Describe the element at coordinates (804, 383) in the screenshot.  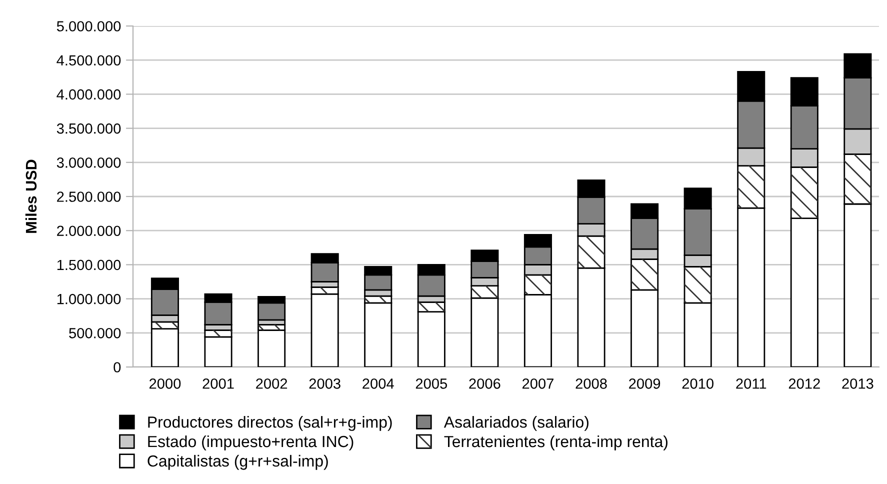
I see `x-tick-label: 2012` at that location.